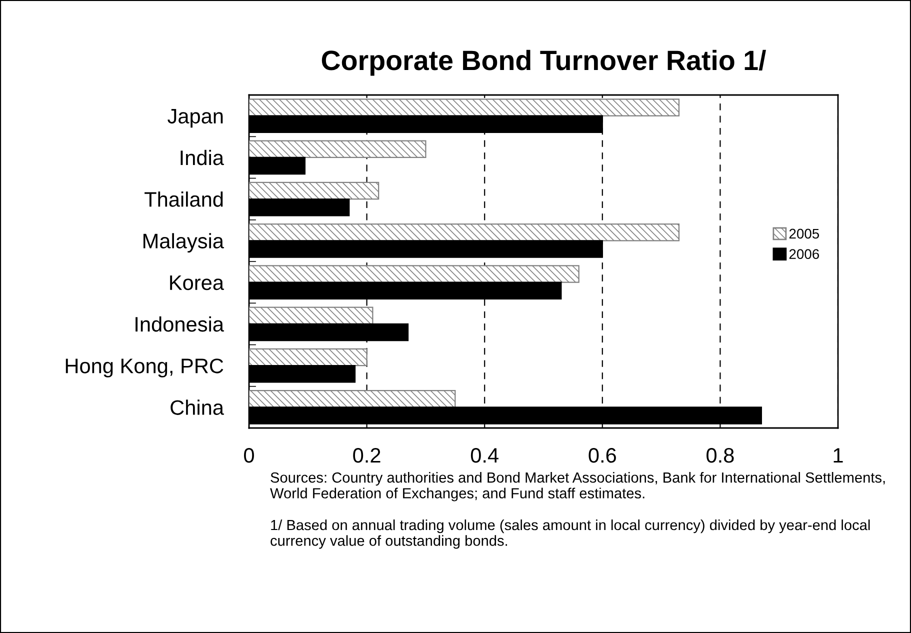 This screenshot has width=911, height=633. Describe the element at coordinates (577, 487) in the screenshot. I see `source-note: Sources: Country authorities and Bond Market Associations, Bank for International Settlements, World Federation of Exchanges; and Fund staff estimates.` at that location.